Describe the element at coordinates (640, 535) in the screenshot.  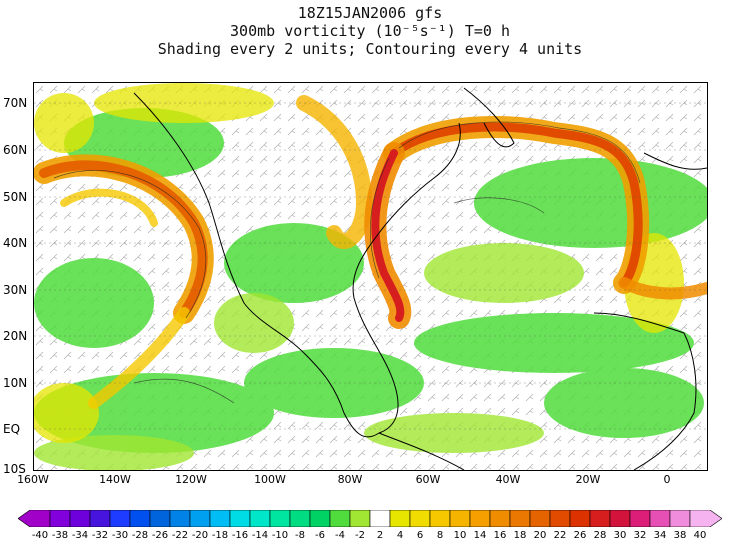
I see `color-scale-label: 32` at that location.